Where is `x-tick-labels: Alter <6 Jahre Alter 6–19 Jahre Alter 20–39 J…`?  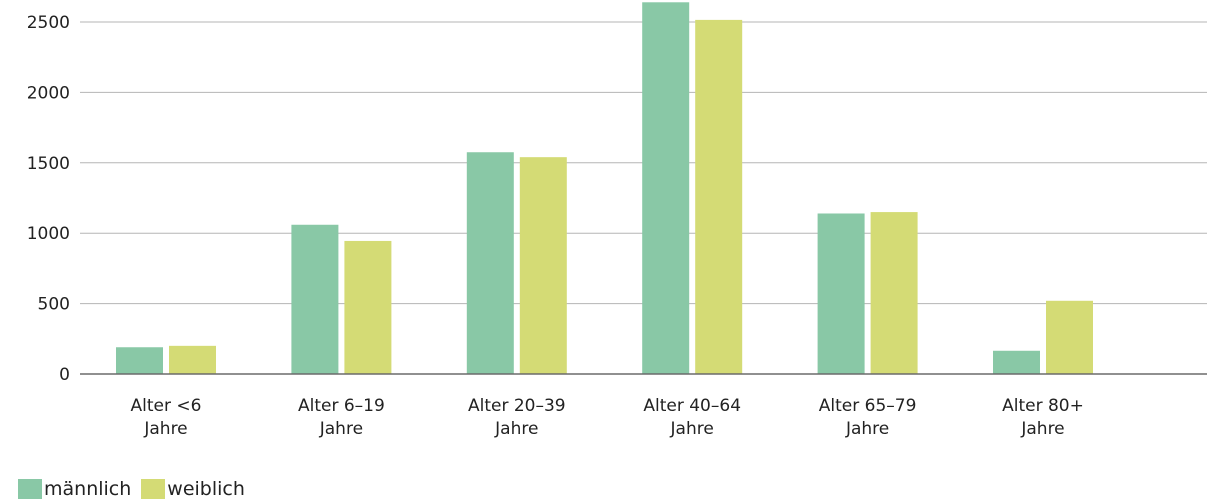
x-tick-labels: Alter <6 Jahre Alter 6–19 Jahre Alter 20–39 J… is located at coordinates (607, 417).